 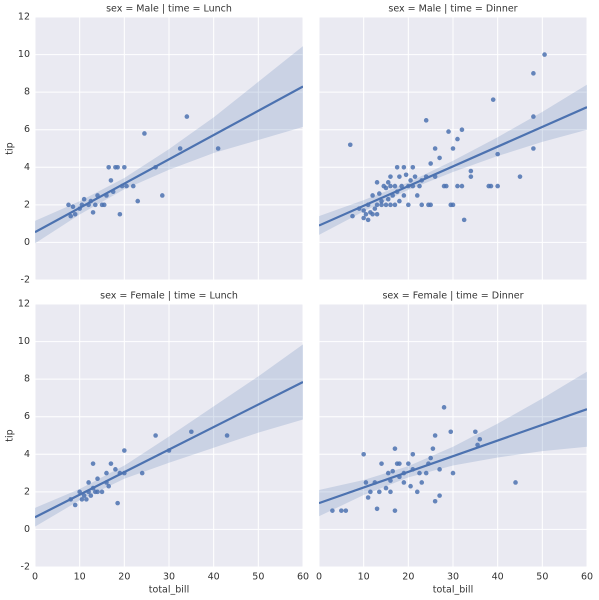 What do you see at coordinates (25, 567) in the screenshot?
I see `y-tick-label: -2` at bounding box center [25, 567].